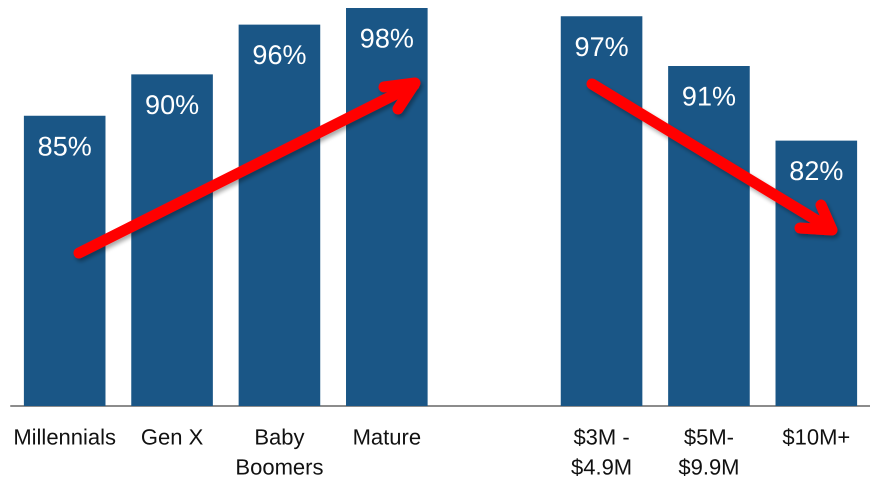 This screenshot has height=482, width=870. I want to click on x-tick-label: $5M- $9.9M, so click(709, 452).